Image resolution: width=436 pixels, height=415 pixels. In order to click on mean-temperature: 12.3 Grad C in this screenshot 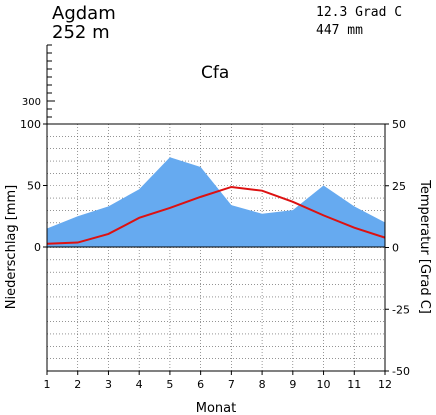, I will do `click(359, 12)`.